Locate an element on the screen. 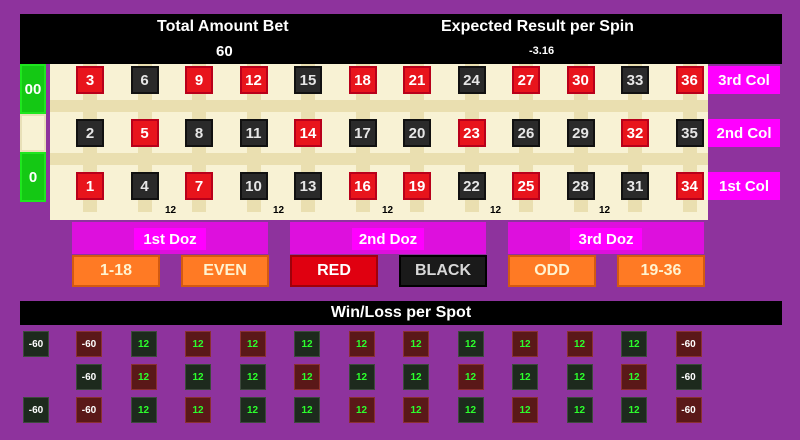 The height and width of the screenshot is (440, 800). number-4: 4 is located at coordinates (144, 186).